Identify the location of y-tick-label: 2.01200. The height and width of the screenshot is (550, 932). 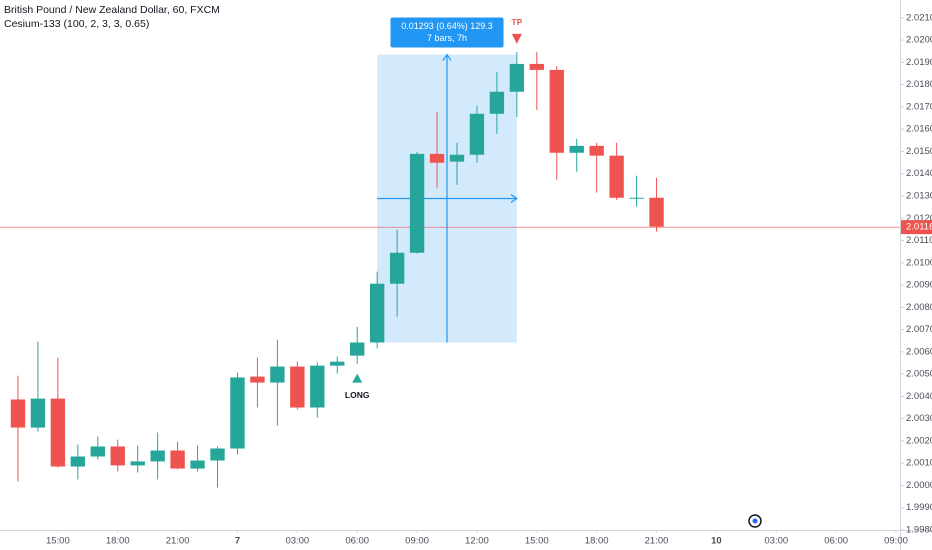
(919, 218).